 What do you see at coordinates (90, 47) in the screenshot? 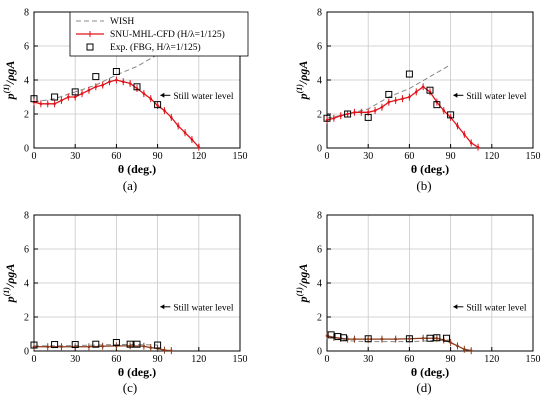
I see `legend-exp-swatch` at bounding box center [90, 47].